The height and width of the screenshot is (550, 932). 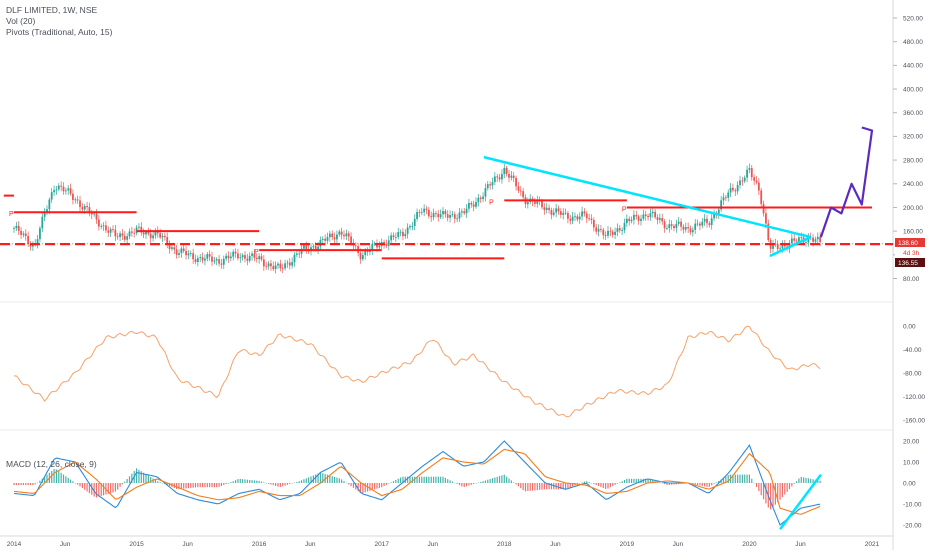 I want to click on symbol-title: DLF LIMITED, 1W, NSE, so click(x=52, y=10).